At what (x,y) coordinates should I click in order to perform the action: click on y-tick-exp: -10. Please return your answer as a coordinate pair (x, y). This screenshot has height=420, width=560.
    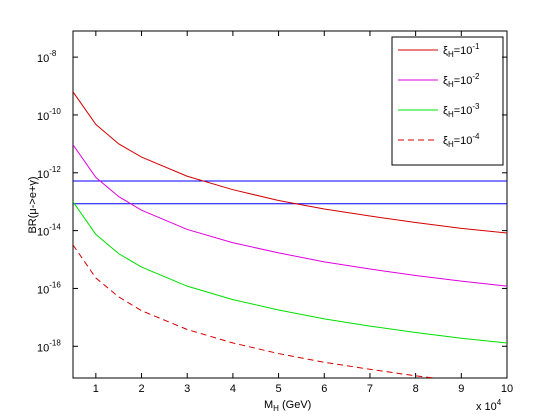
    Looking at the image, I should click on (55, 111).